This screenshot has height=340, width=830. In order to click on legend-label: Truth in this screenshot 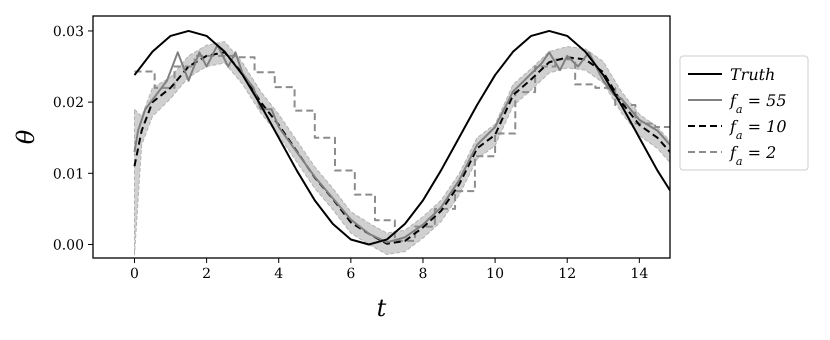, I will do `click(753, 74)`.